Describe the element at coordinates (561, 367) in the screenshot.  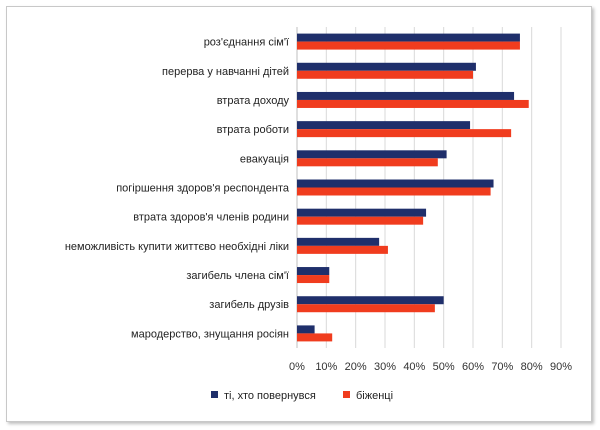
I see `x-tick-label: 90%` at that location.